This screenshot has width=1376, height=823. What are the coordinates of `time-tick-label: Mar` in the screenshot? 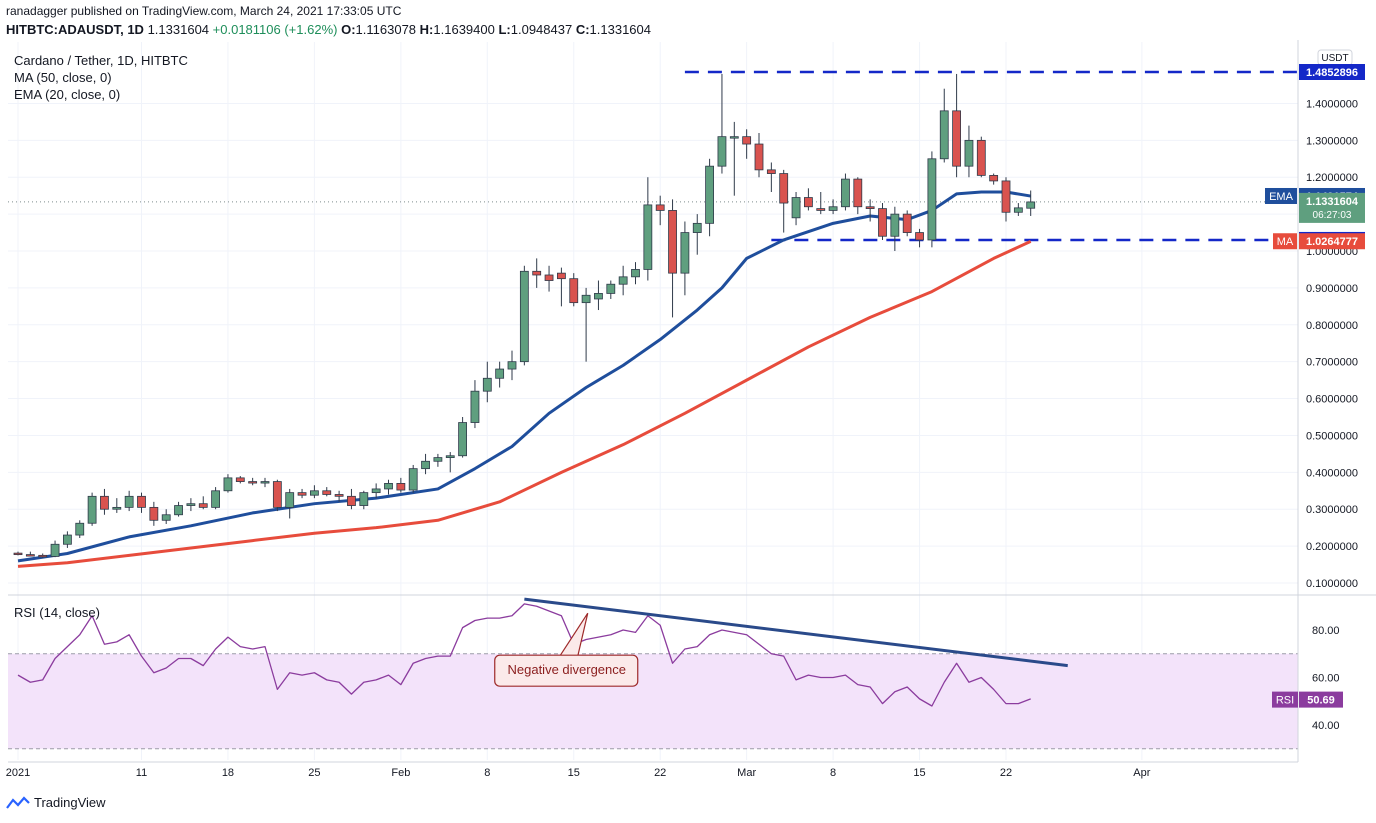 It's located at (746, 773).